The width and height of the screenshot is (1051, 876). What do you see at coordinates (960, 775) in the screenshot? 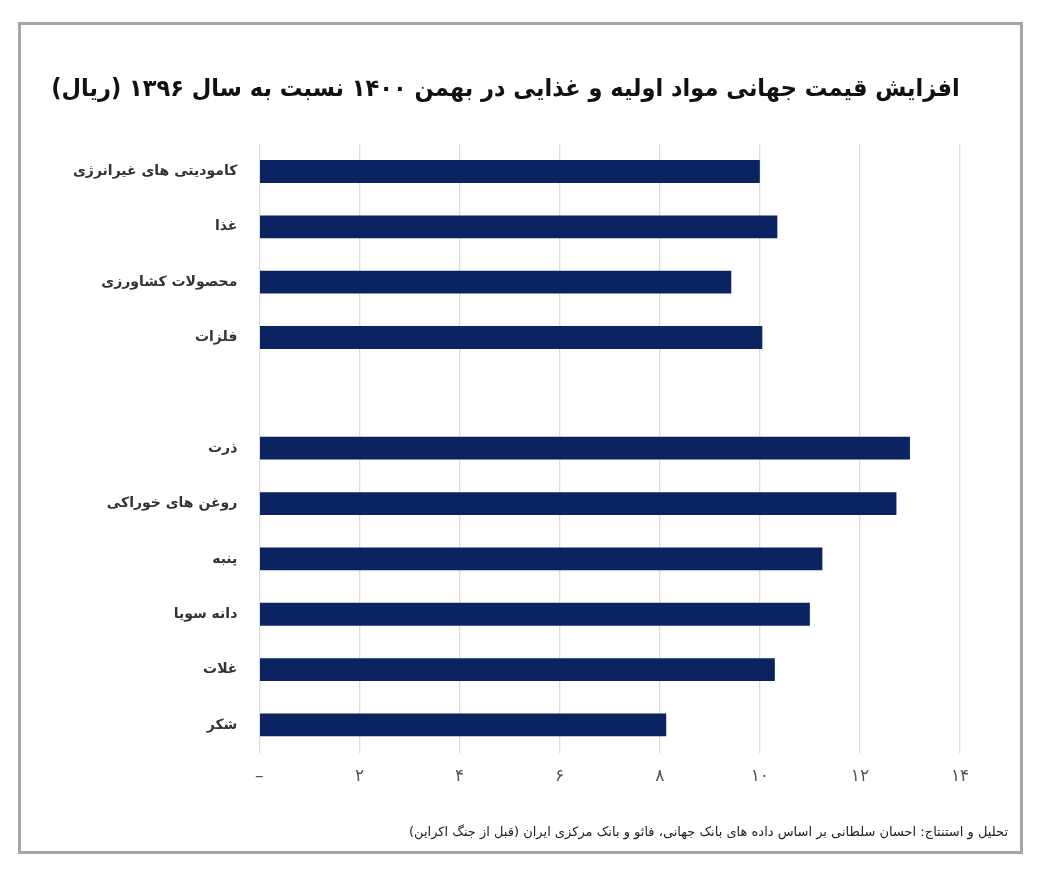
I see `x-tick-label: ۱۴` at bounding box center [960, 775].